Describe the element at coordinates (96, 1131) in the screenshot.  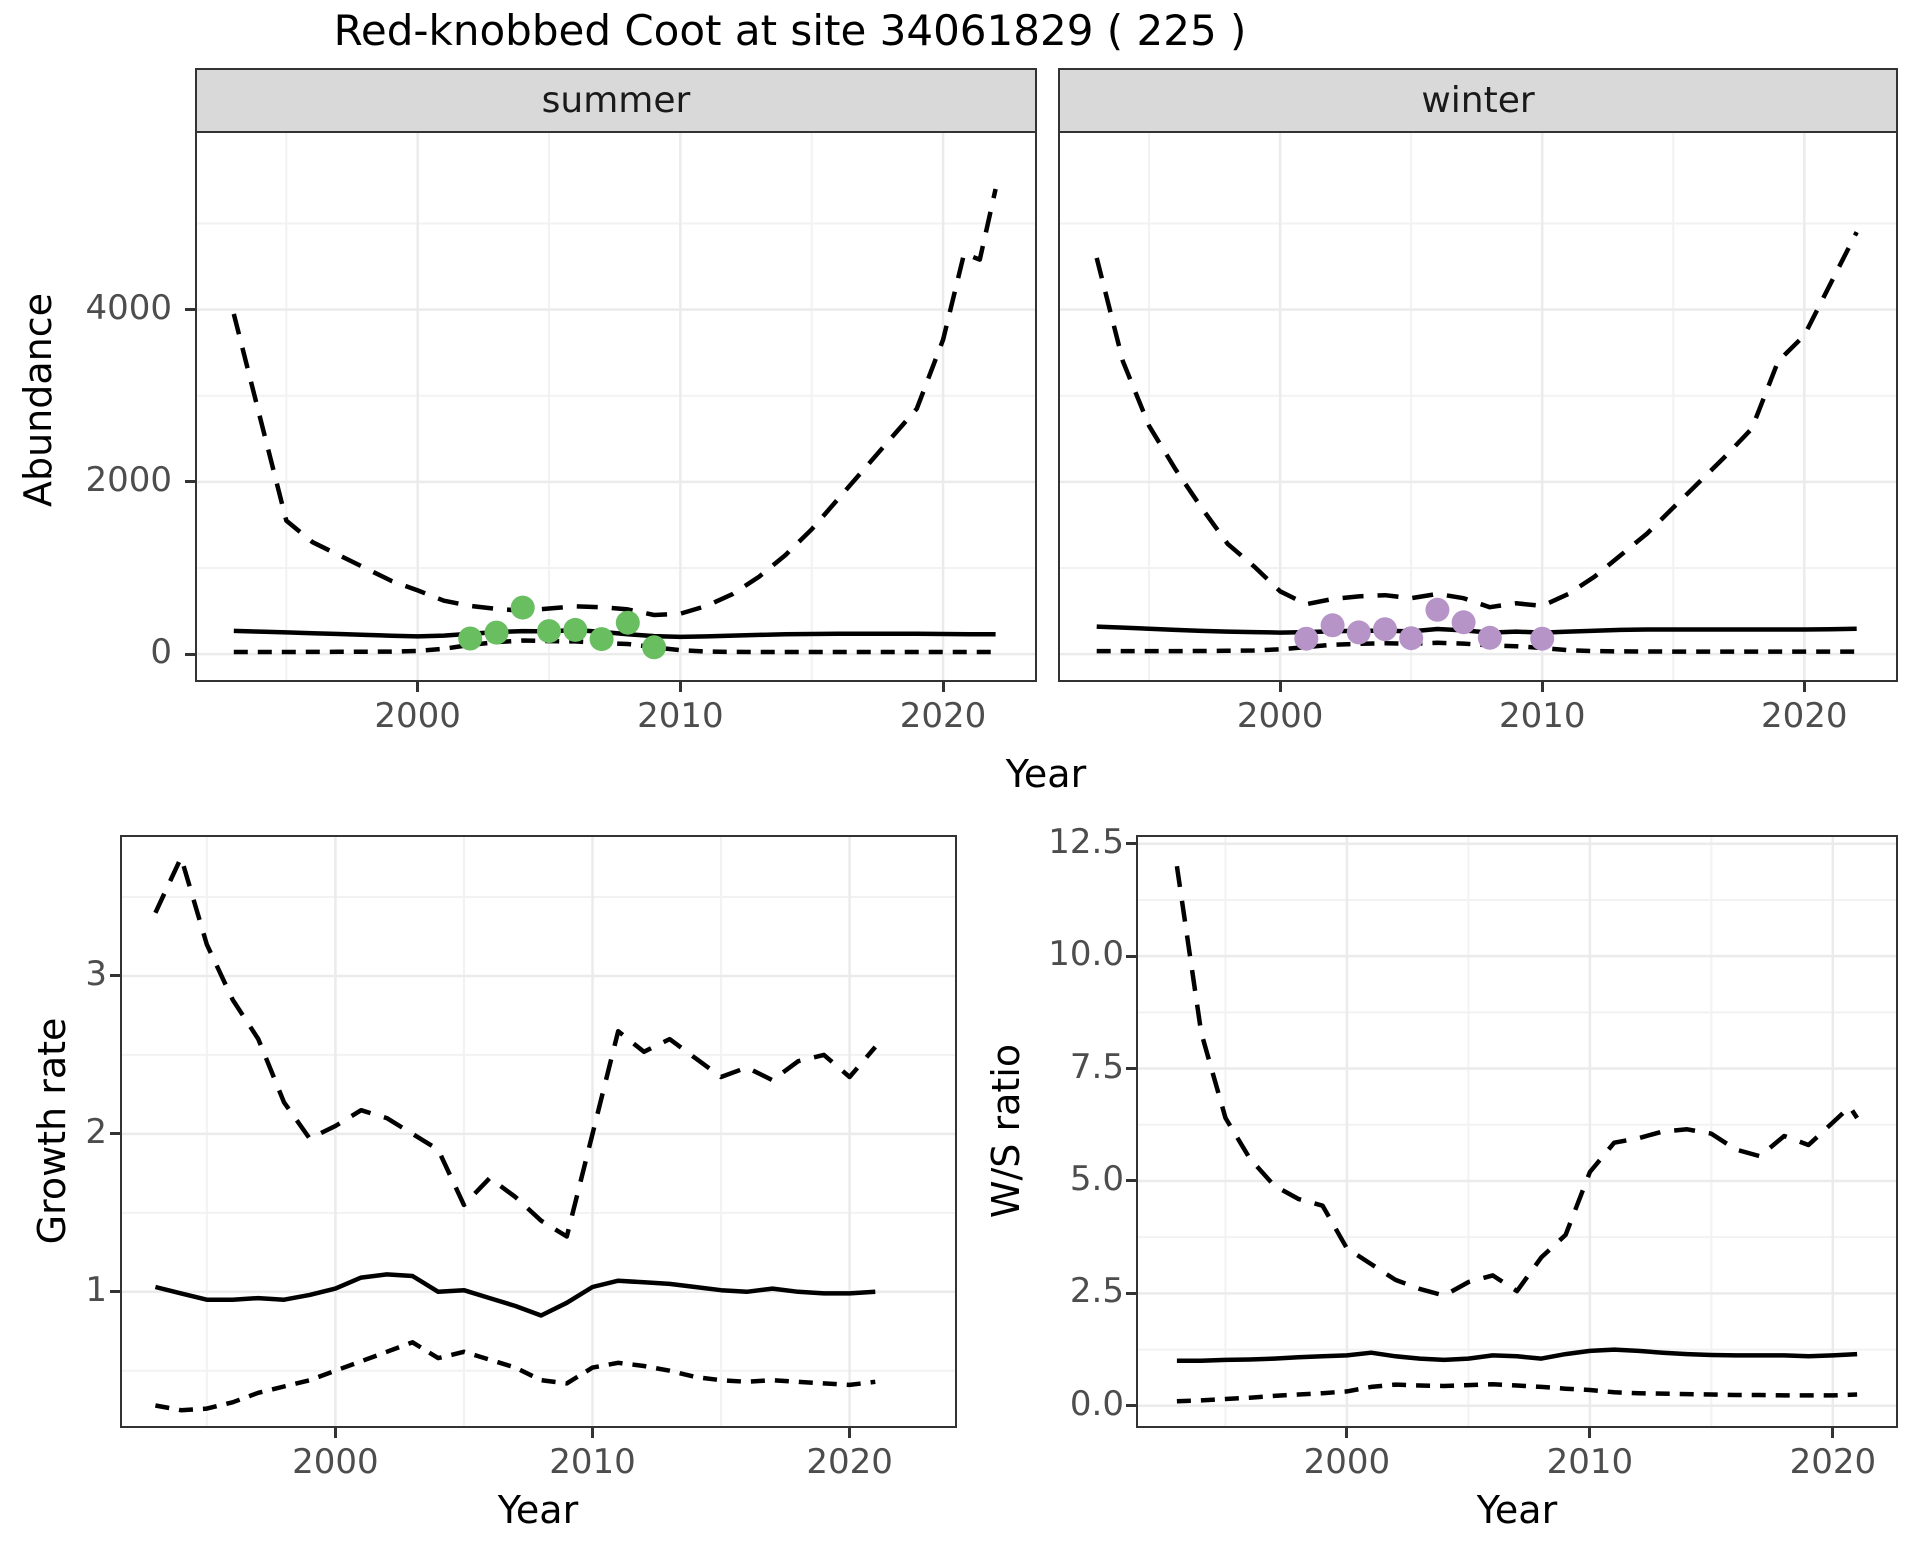
I see `y-tick-label: 2` at that location.